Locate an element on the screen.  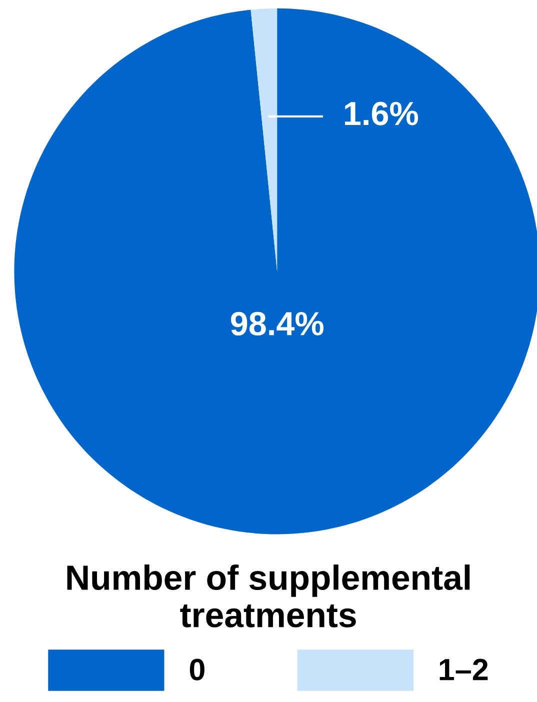
legend-label: 1–2 is located at coordinates (464, 669).